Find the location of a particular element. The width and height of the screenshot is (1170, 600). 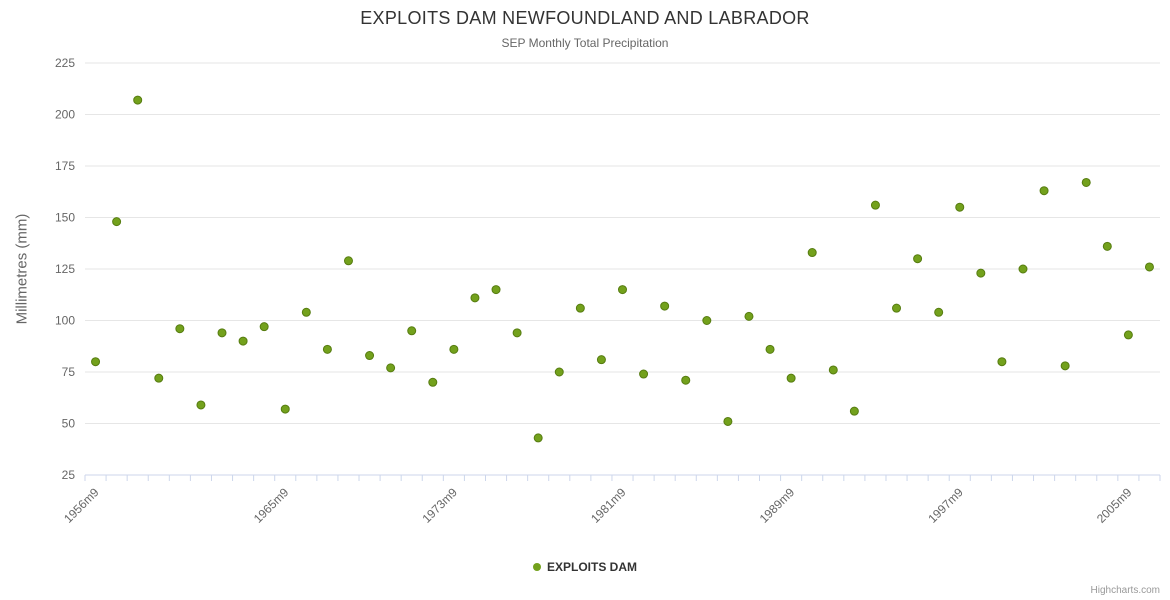

x-tick-label: 1997m9 is located at coordinates (945, 505).